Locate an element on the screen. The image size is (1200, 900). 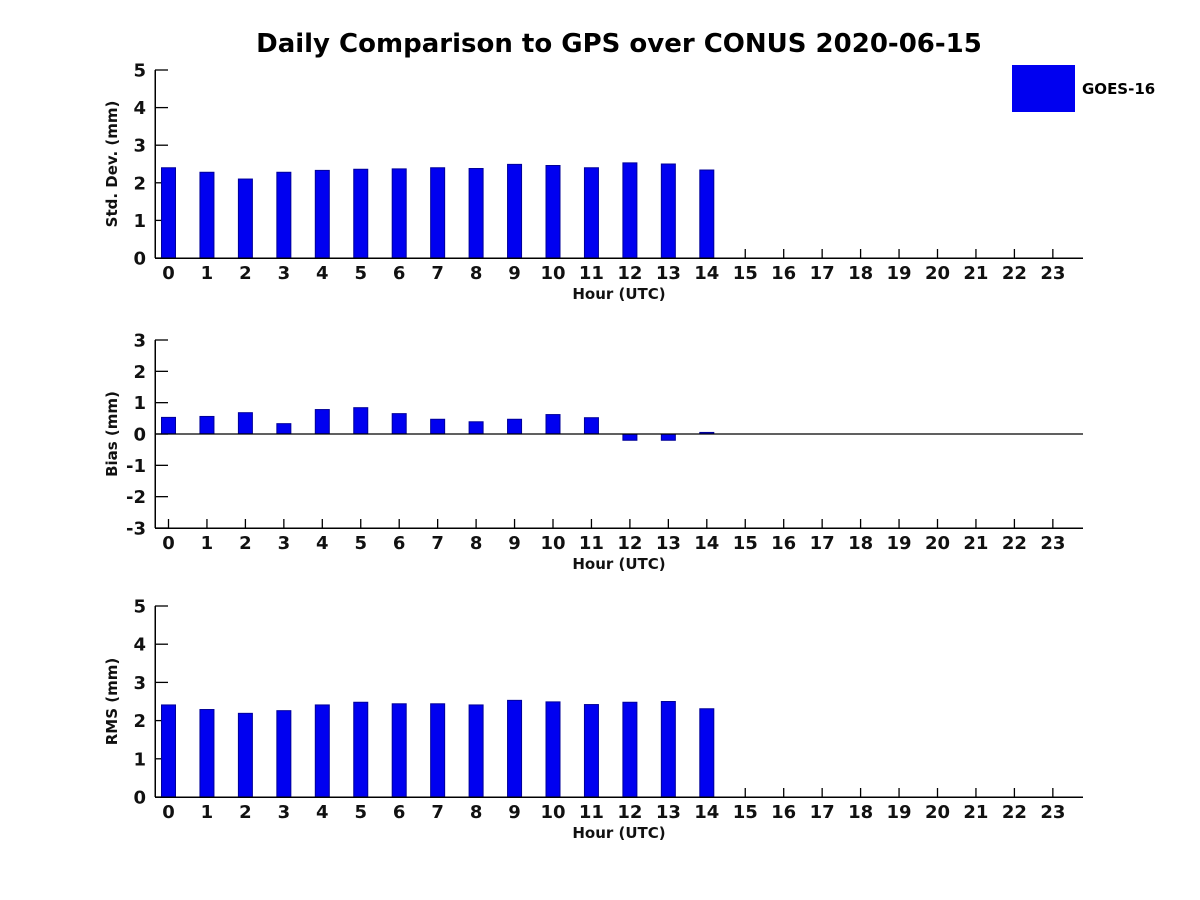
y-tick-label: -2 is located at coordinates (136, 497).